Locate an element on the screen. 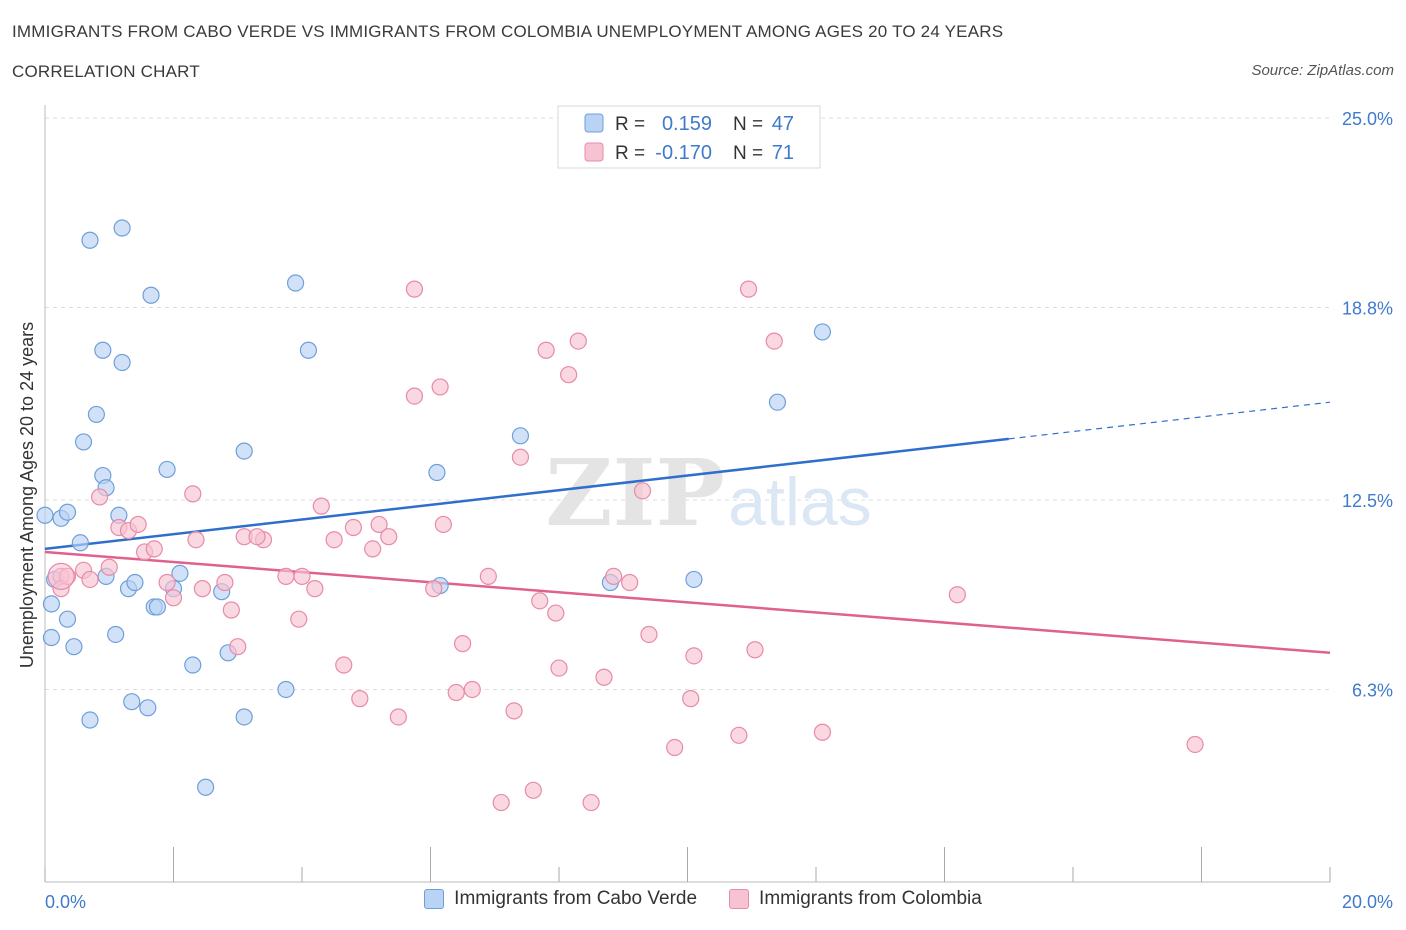  legend-swatch-blue is located at coordinates (594, 123).